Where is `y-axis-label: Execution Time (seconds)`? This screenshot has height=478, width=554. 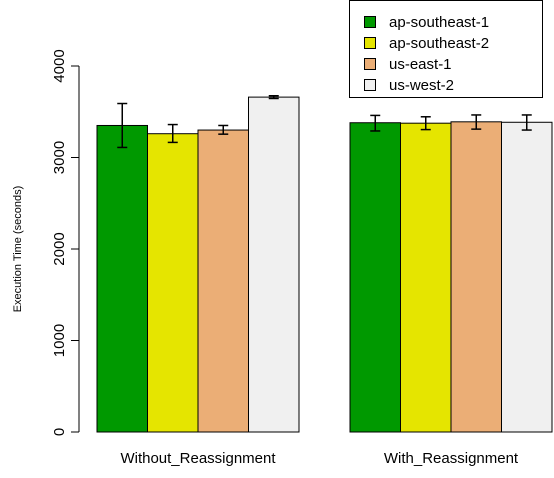 y-axis-label: Execution Time (seconds) is located at coordinates (18, 249).